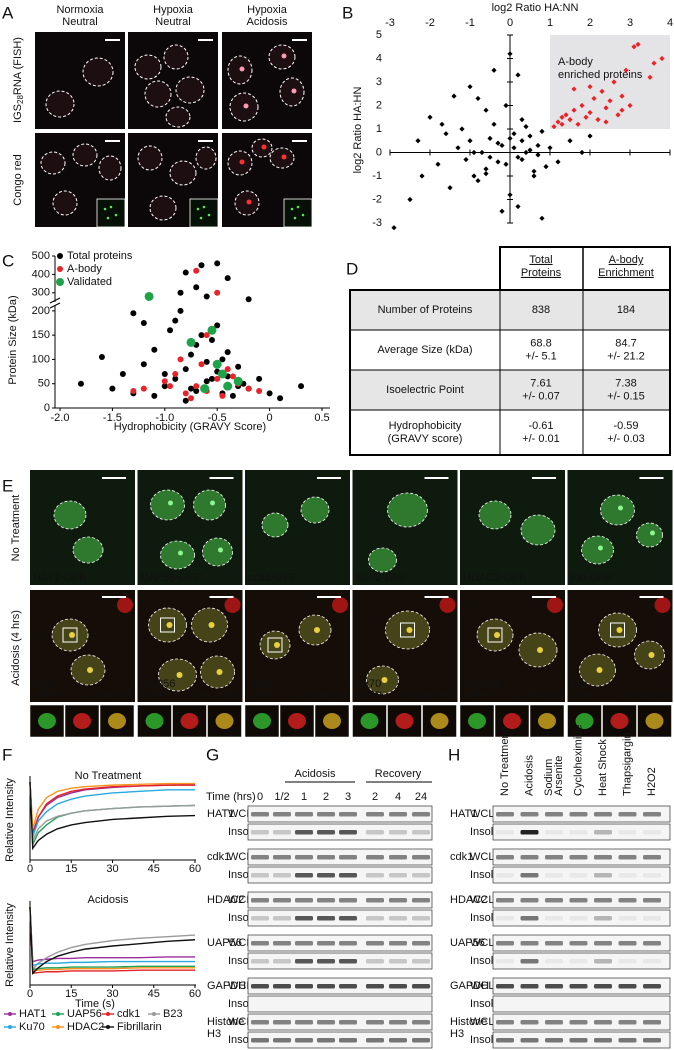 The image size is (674, 1050). Describe the element at coordinates (100, 256) in the screenshot. I see `legend-label: Total proteins` at that location.